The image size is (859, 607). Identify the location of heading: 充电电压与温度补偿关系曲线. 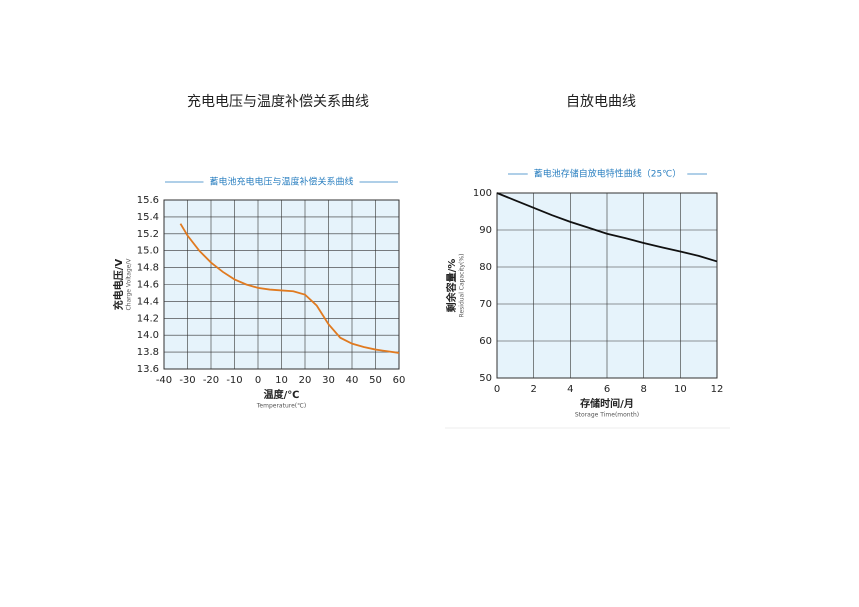
(278, 102).